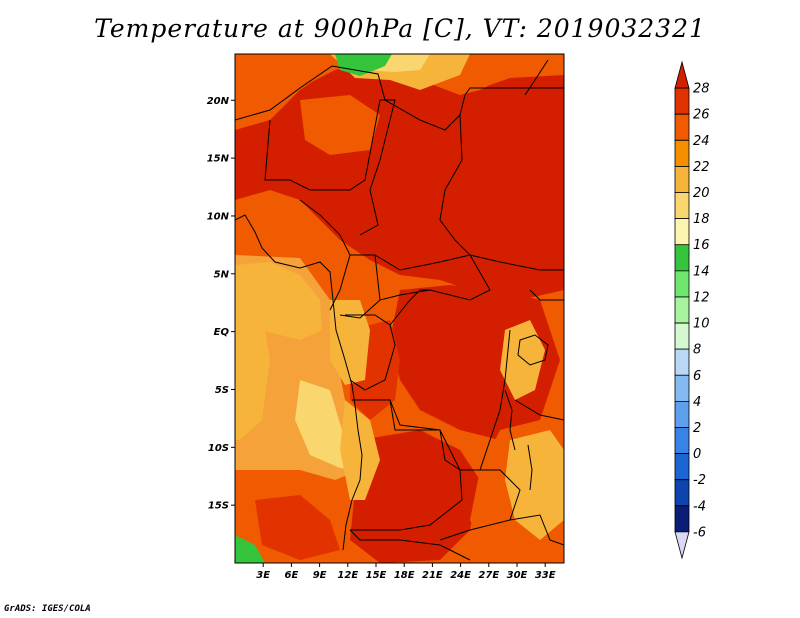 This screenshot has height=618, width=800. Describe the element at coordinates (410, 545) in the screenshot. I see `border-namibia-botswana` at that location.